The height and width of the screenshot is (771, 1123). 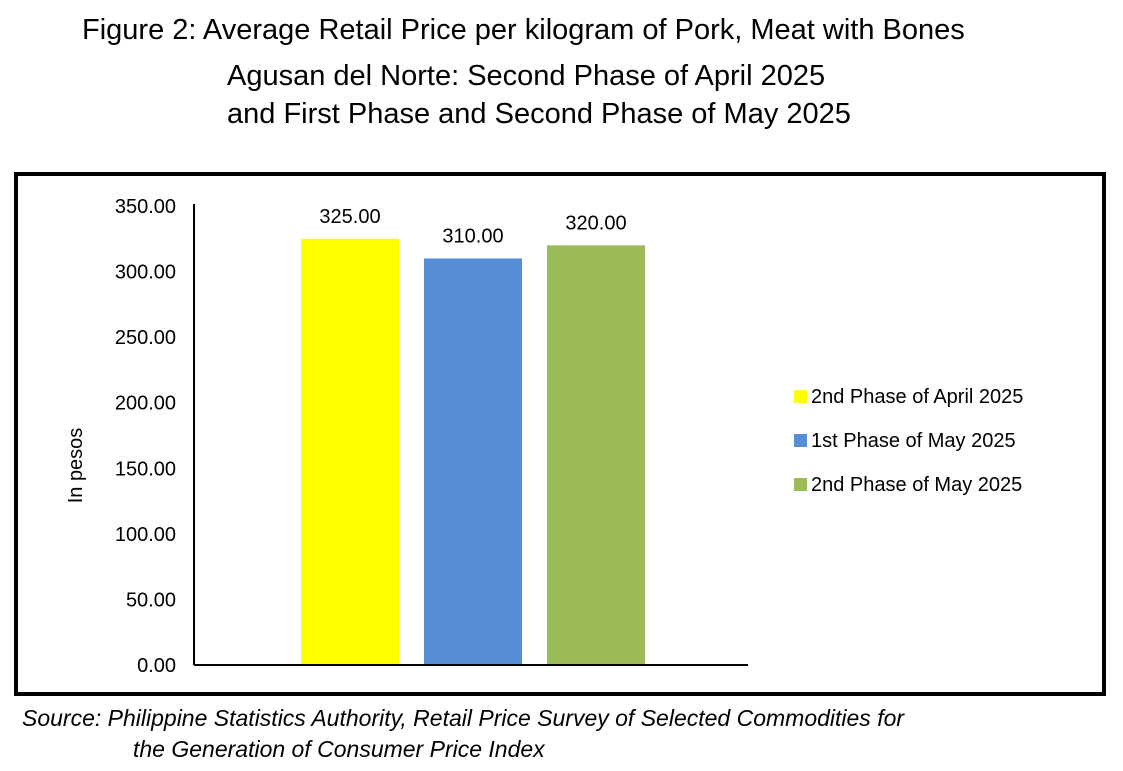 I want to click on y-tick-label-6: 300.00, so click(x=145, y=273).